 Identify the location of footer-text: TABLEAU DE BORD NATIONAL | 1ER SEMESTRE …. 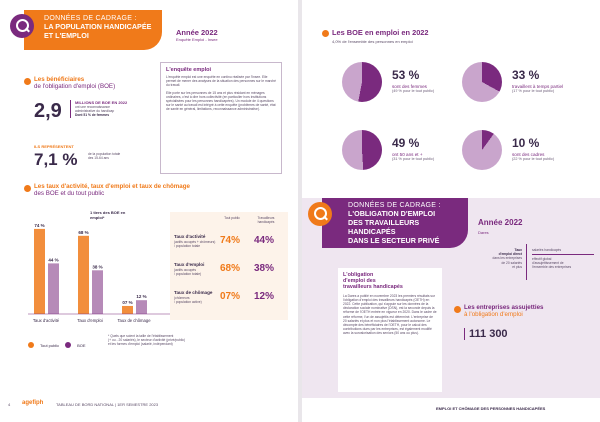
(107, 404).